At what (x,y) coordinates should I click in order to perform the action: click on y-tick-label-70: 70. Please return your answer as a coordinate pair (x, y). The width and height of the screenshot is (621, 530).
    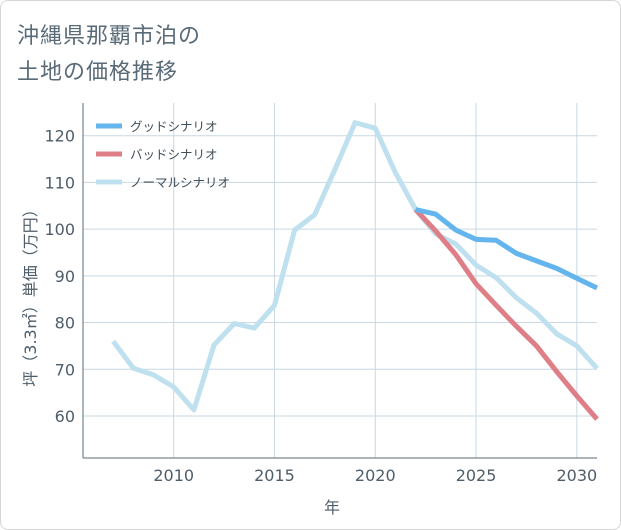
    Looking at the image, I should click on (65, 369).